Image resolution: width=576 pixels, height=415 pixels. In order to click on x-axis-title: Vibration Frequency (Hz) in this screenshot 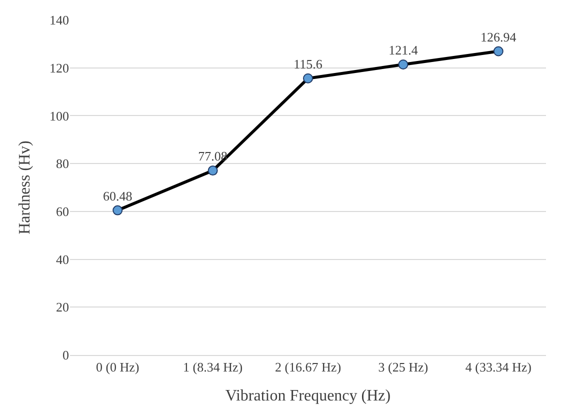, I will do `click(308, 395)`.